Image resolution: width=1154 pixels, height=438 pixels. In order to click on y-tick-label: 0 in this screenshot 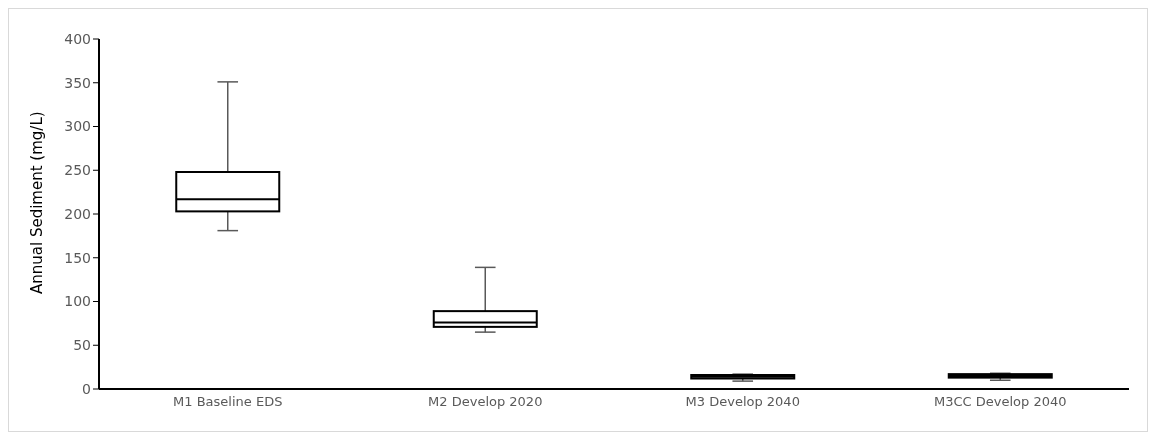, I will do `click(86, 388)`.